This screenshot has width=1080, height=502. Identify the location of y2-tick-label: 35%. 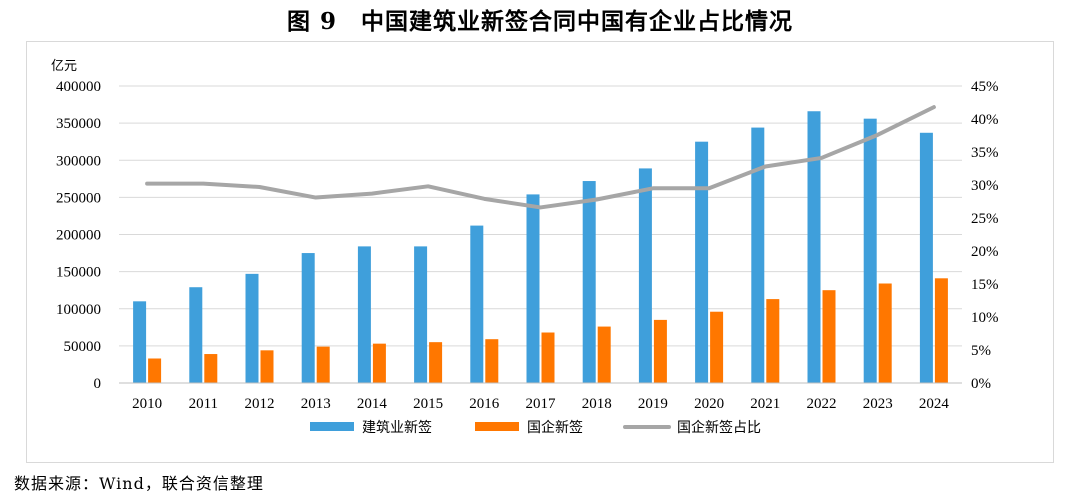
(985, 153).